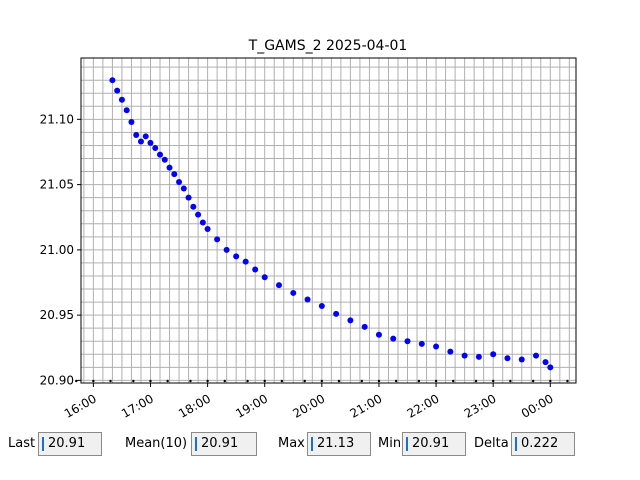 Image resolution: width=640 pixels, height=480 pixels. Describe the element at coordinates (57, 315) in the screenshot. I see `y-tick-label: 20.95` at that location.